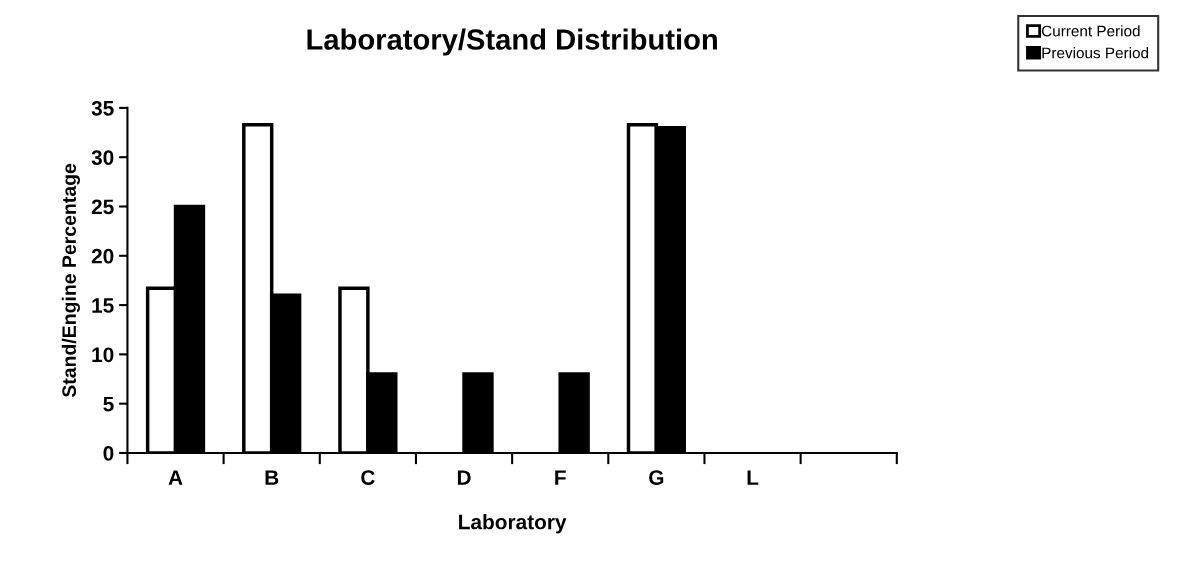  What do you see at coordinates (108, 404) in the screenshot?
I see `y-tick-label: 5` at bounding box center [108, 404].